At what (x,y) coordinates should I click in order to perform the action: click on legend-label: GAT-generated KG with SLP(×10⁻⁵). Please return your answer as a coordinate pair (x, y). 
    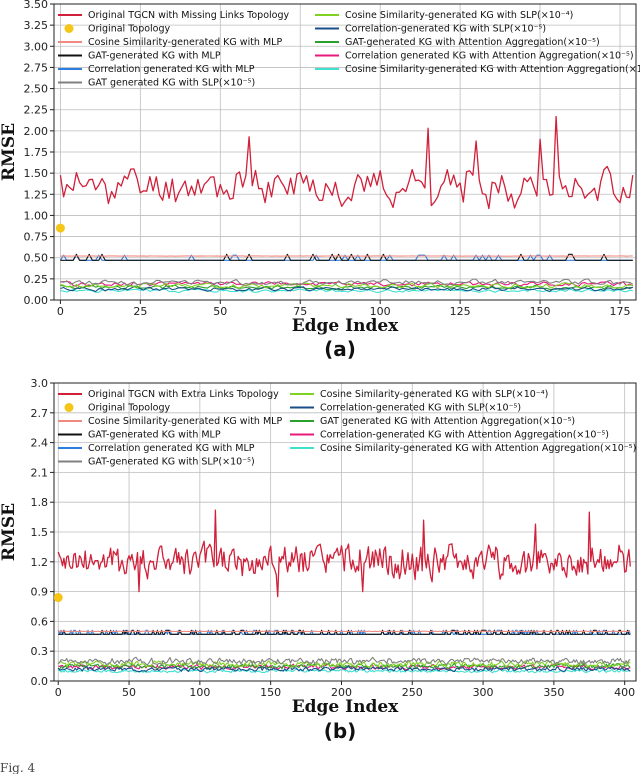
    Looking at the image, I should click on (171, 462).